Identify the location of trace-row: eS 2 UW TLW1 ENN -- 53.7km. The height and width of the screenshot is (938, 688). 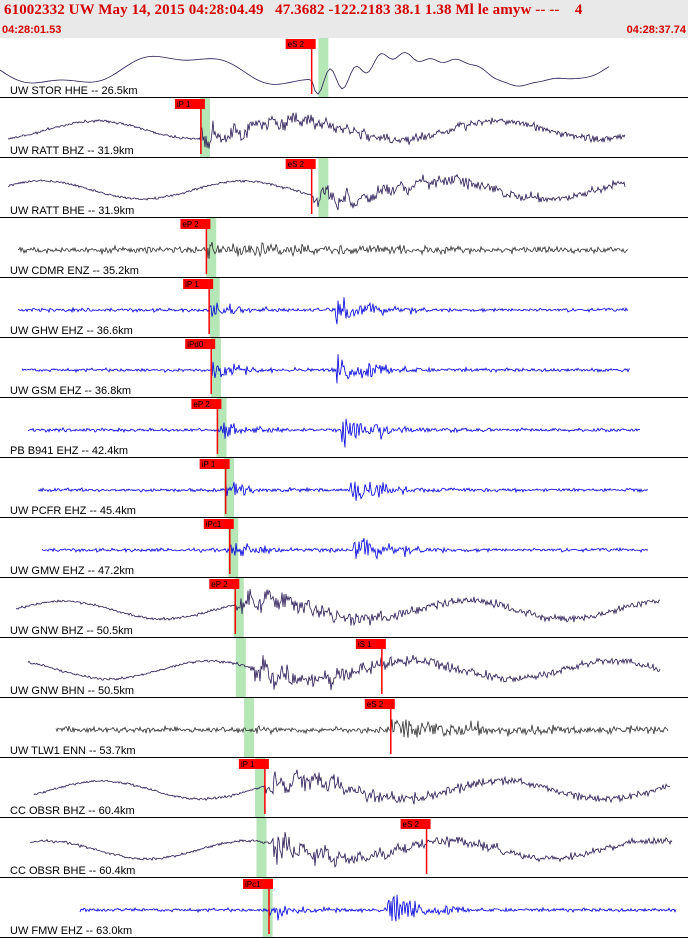
(344, 728).